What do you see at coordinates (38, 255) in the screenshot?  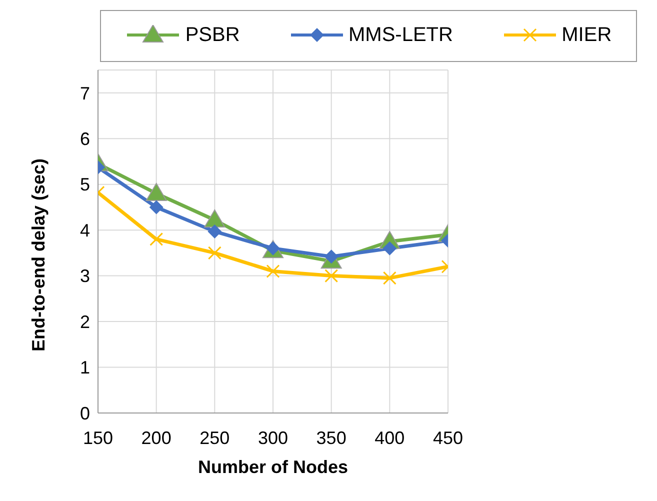 I see `y-axis-title: End-to-end delay (sec)` at bounding box center [38, 255].